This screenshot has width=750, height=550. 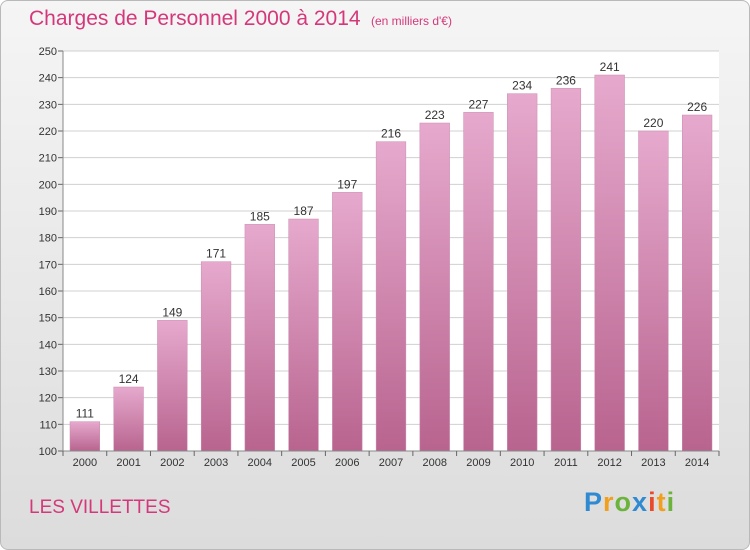 I want to click on y-tick-label: 240, so click(x=48, y=79).